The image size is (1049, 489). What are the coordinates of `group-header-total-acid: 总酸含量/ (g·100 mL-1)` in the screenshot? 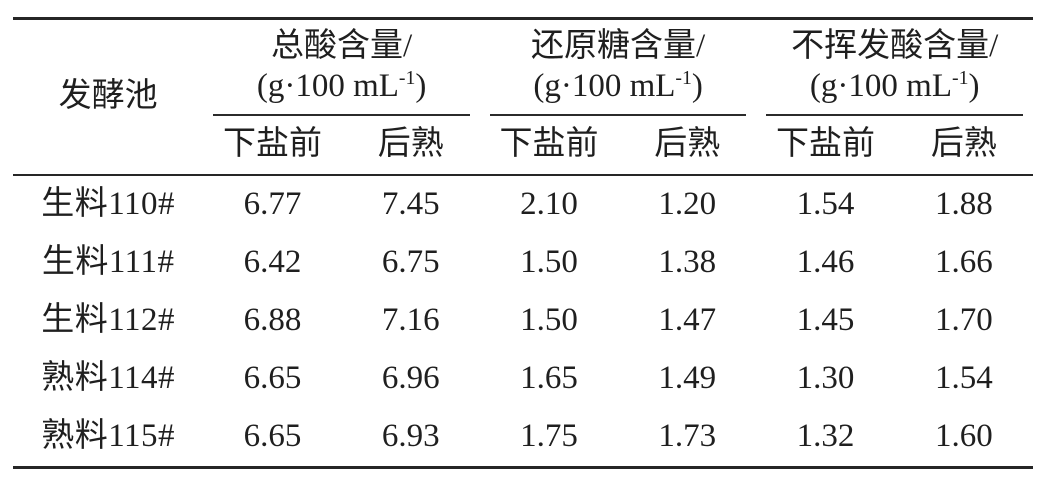 It's located at (341, 67).